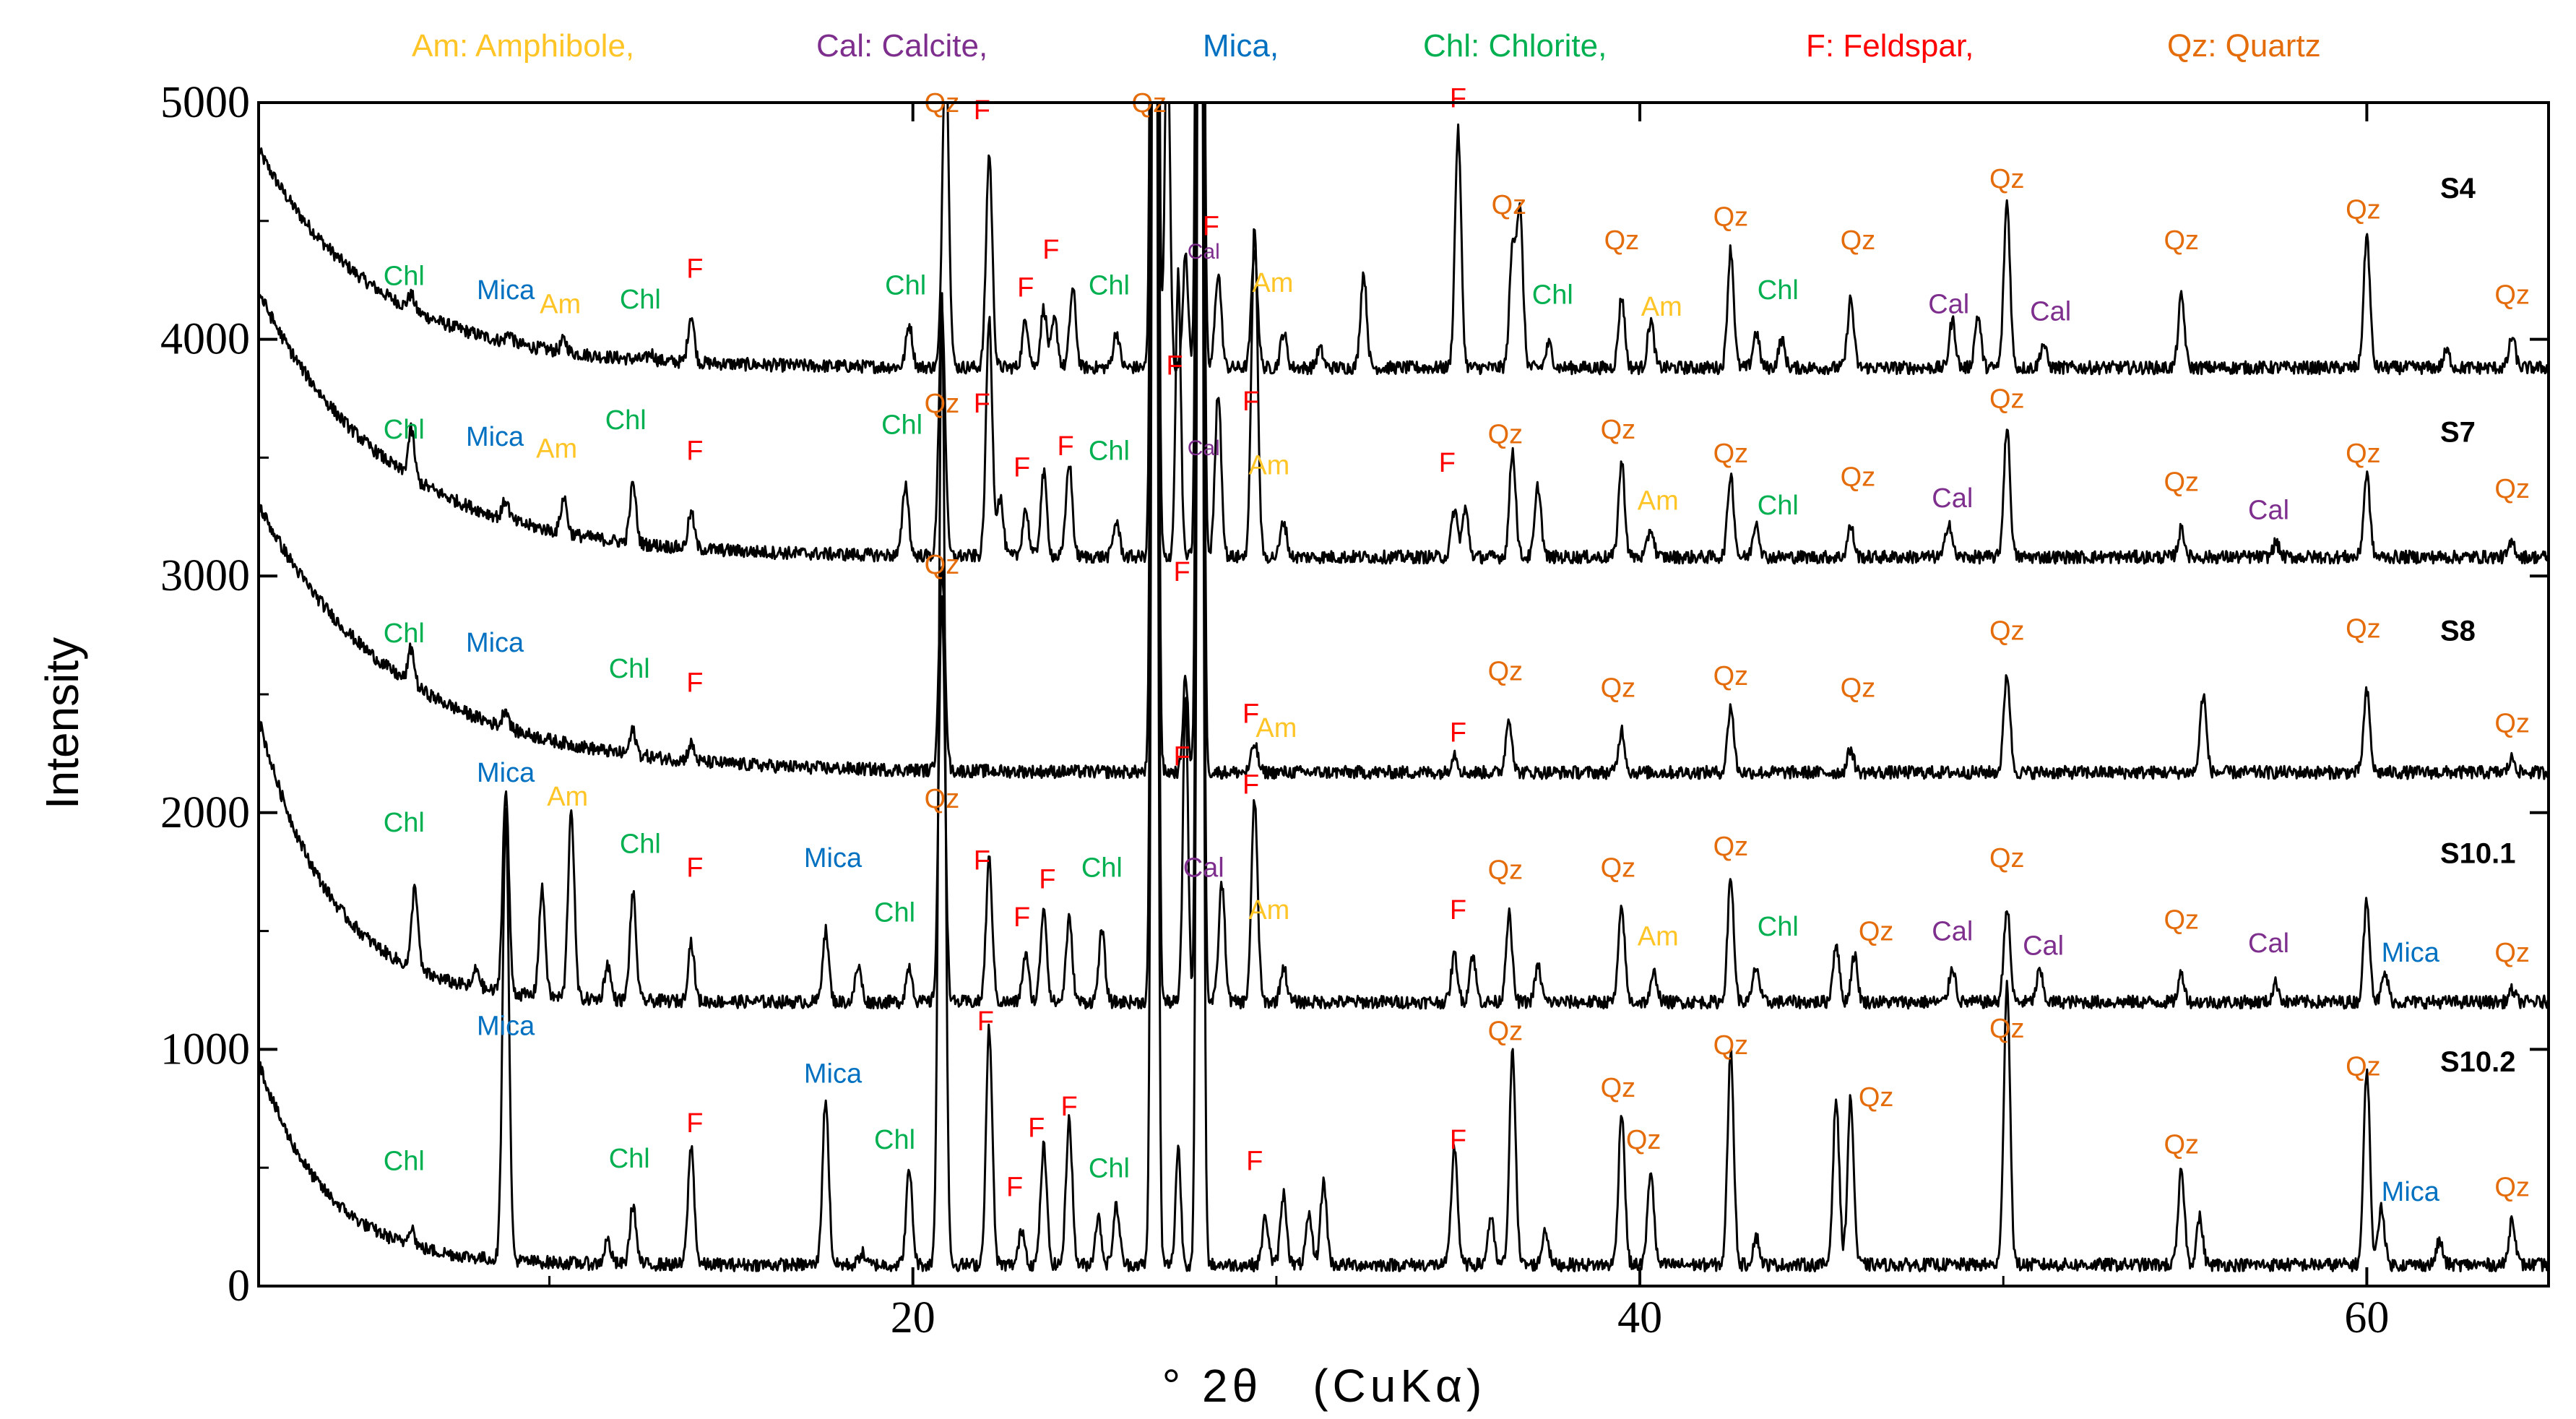  I want to click on y-tick-label: 1000, so click(205, 1049).